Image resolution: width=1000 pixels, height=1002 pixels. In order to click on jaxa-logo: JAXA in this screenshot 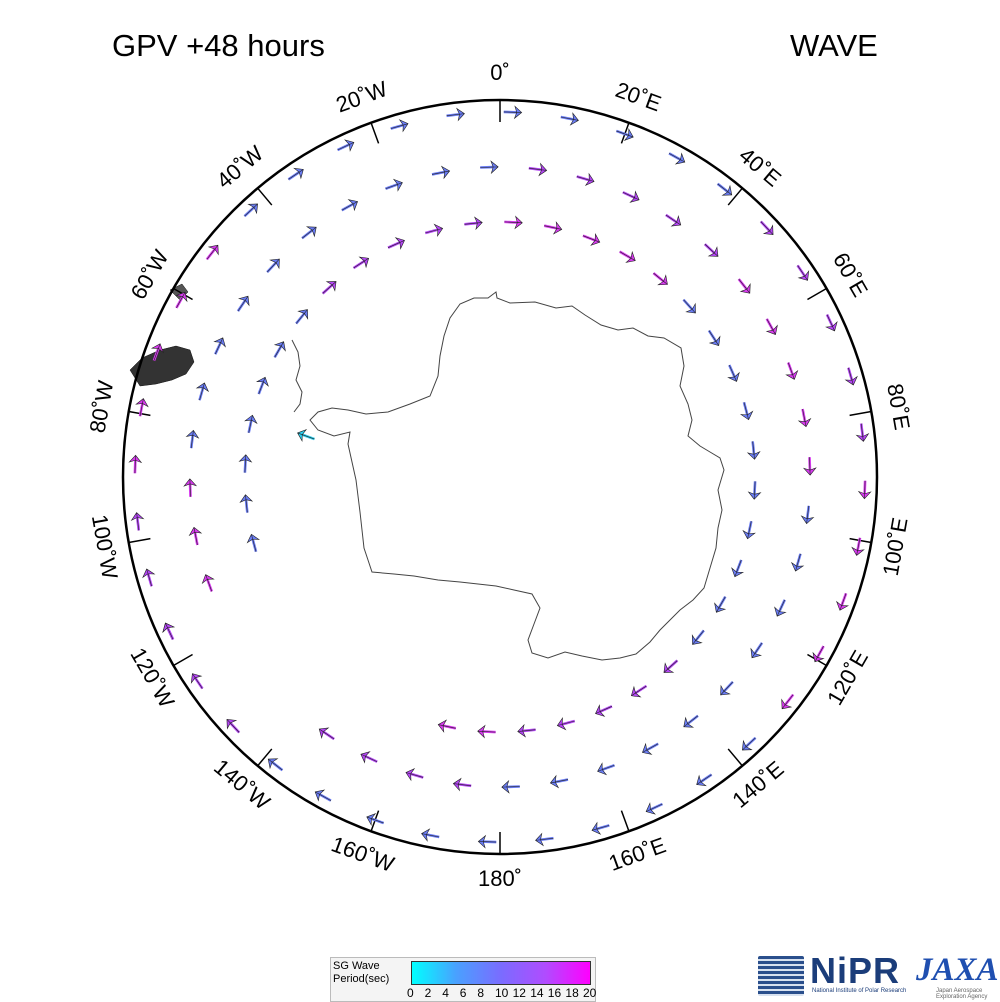, I will do `click(957, 970)`.